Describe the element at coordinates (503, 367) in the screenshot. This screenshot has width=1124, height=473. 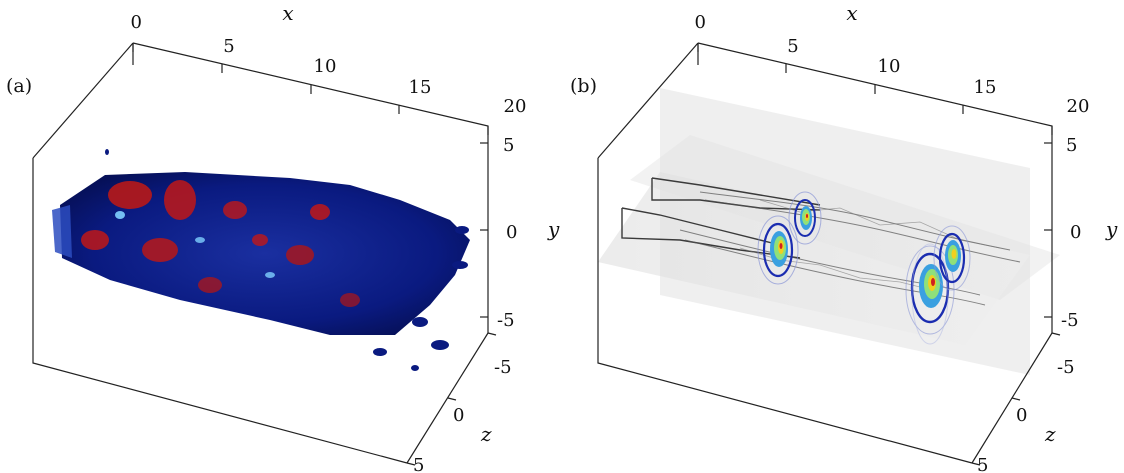
I see `panel-a-z-tick: -5` at that location.